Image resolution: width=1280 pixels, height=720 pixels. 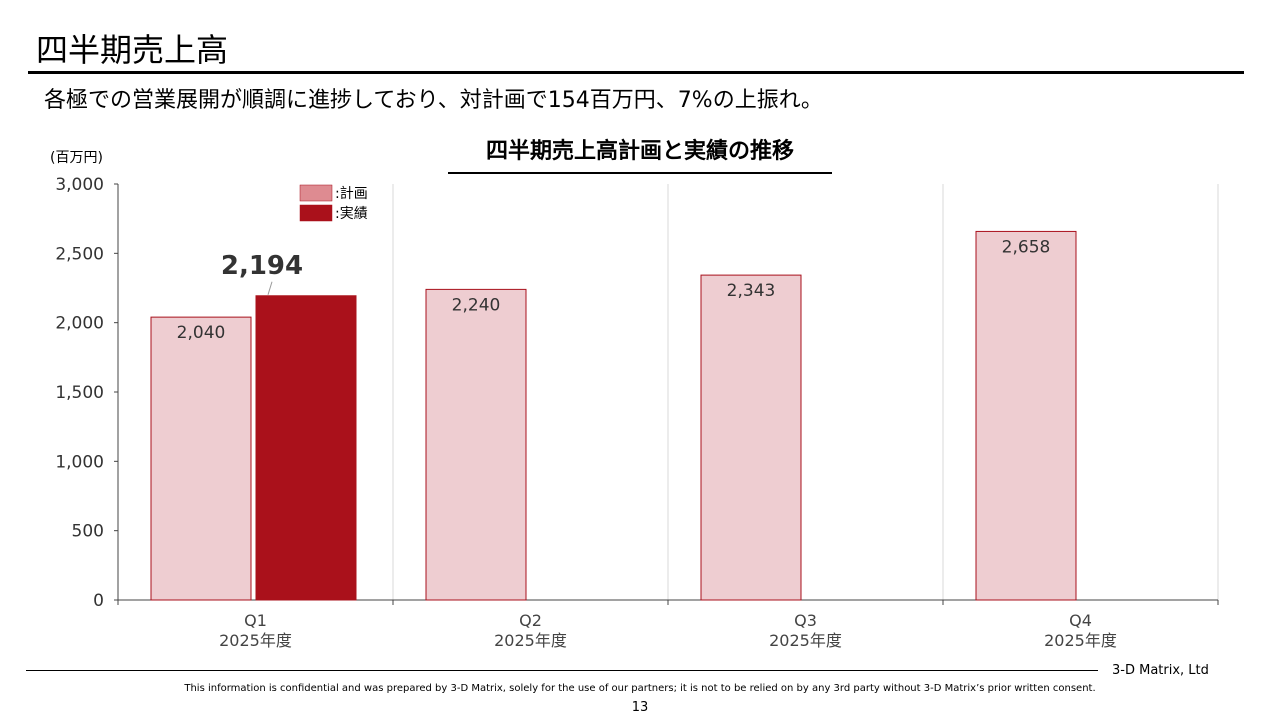 I want to click on y-tick-label: 500, so click(x=88, y=532).